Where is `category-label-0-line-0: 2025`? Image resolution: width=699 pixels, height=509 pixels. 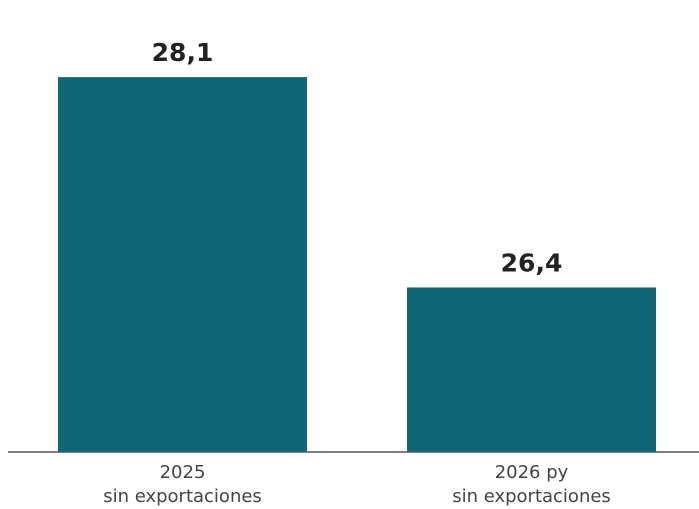 category-label-0-line-0: 2025 is located at coordinates (183, 472).